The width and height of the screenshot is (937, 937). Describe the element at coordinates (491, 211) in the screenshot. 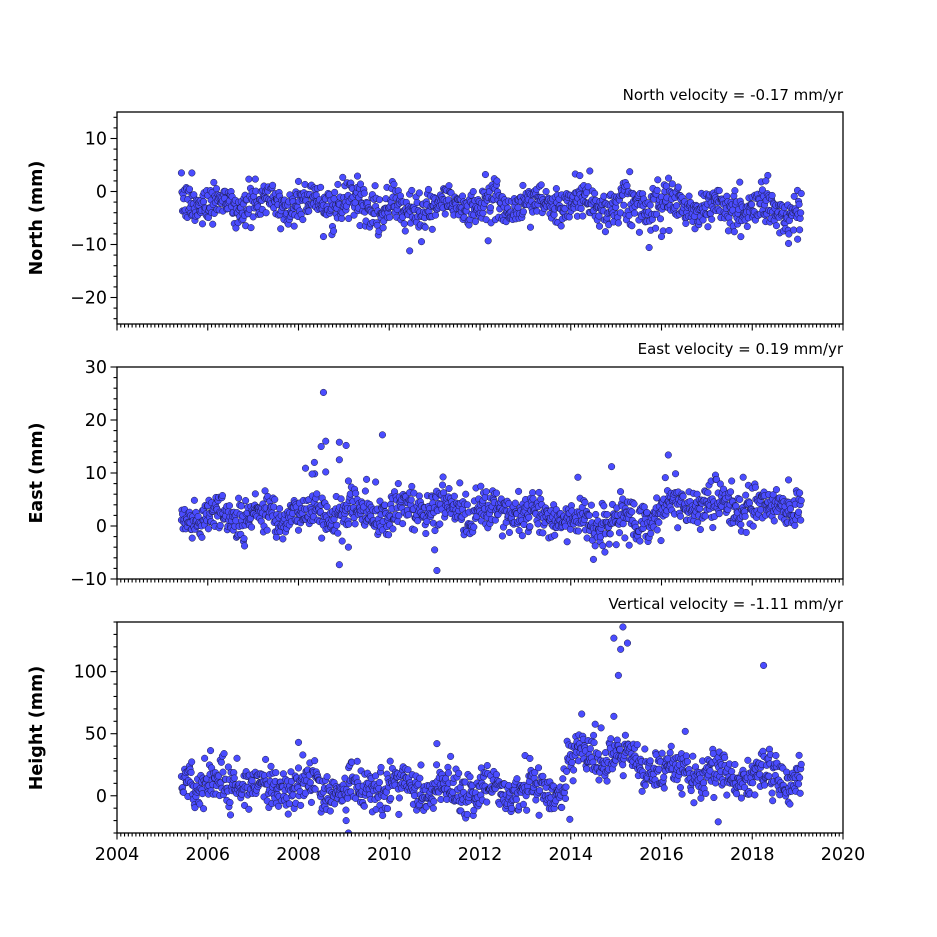

I see `north-scatter-points` at that location.